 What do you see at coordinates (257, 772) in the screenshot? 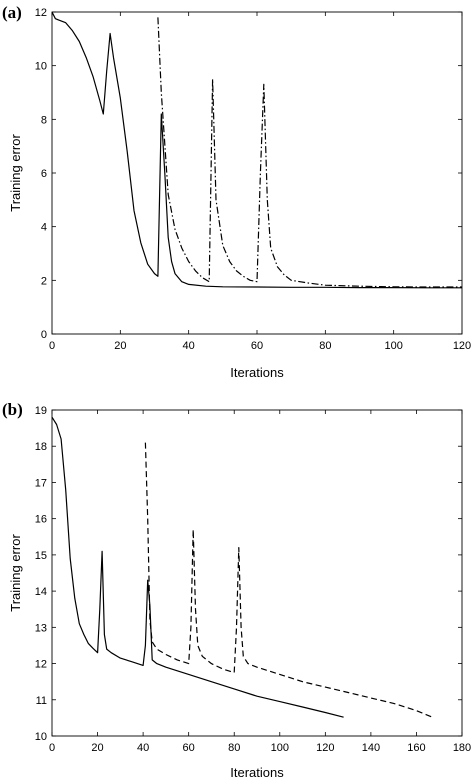
I see `panel-b-x-axis-title: Iterations` at bounding box center [257, 772].